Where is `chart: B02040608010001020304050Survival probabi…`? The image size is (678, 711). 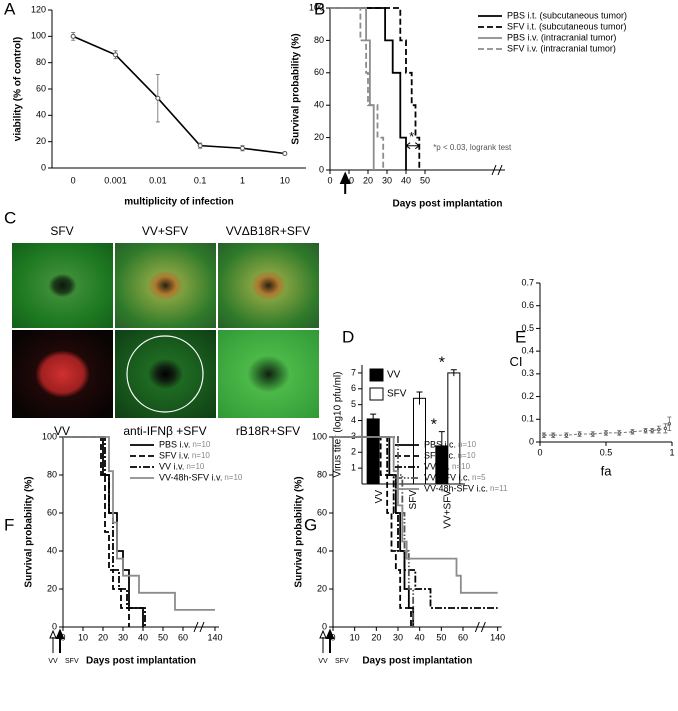 chart: B02040608010001020304050Survival probabi… is located at coordinates (459, 105).